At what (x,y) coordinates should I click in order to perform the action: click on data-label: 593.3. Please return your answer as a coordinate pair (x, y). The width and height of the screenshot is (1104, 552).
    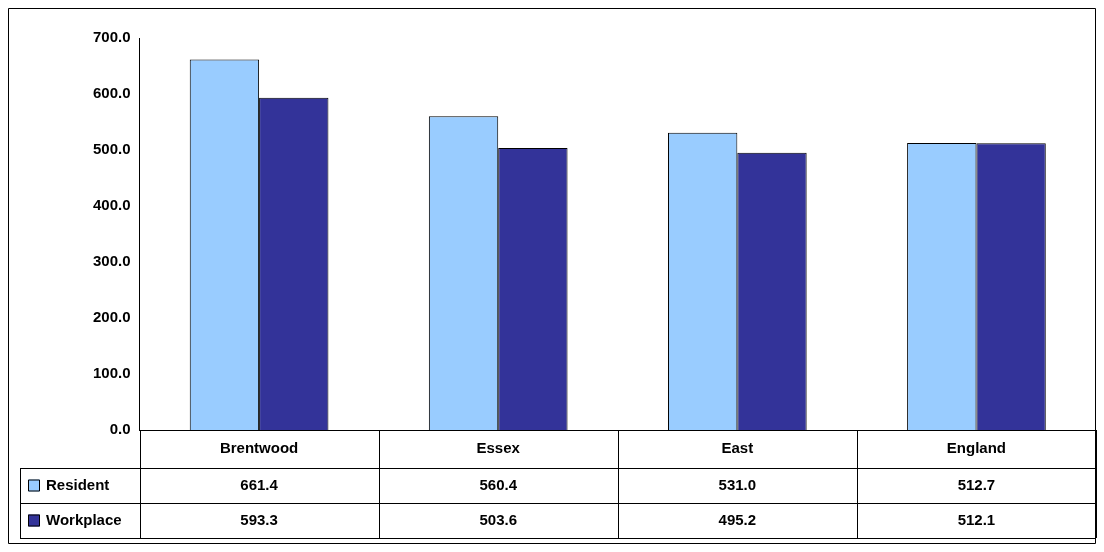
    Looking at the image, I should click on (259, 519).